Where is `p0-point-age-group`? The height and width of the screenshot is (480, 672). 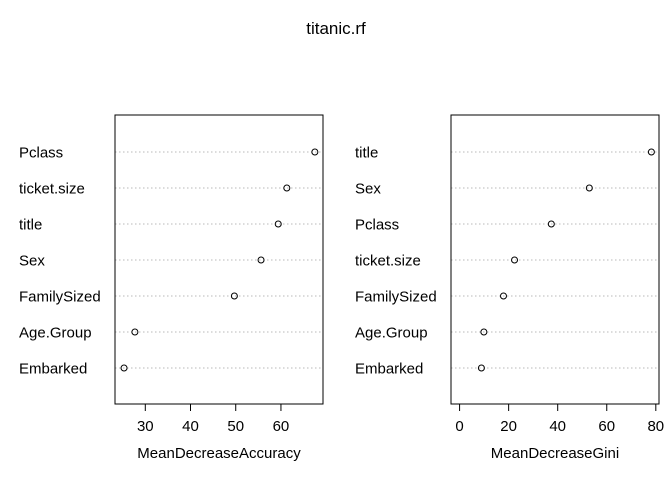 p0-point-age-group is located at coordinates (135, 332).